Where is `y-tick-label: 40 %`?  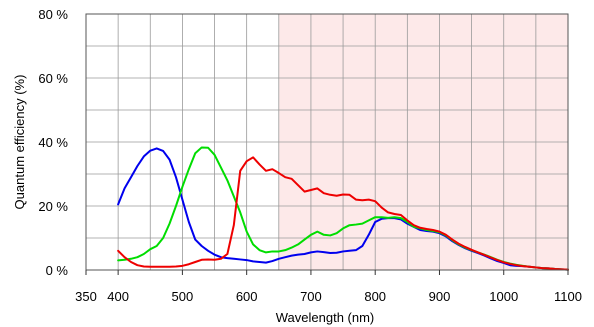 y-tick-label: 40 % is located at coordinates (53, 142).